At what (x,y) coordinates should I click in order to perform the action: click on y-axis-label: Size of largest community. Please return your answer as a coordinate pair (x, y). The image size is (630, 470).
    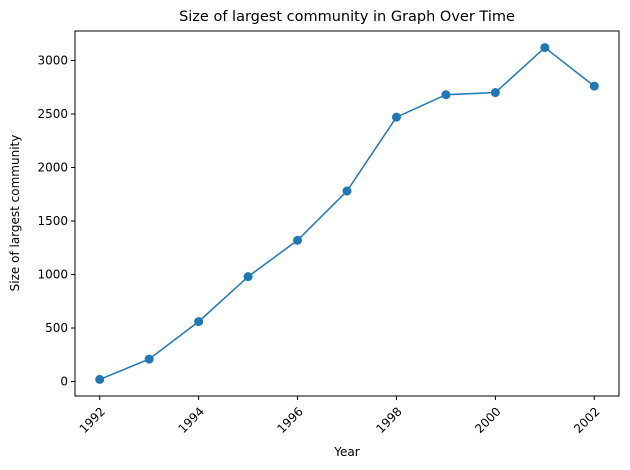
    Looking at the image, I should click on (15, 213).